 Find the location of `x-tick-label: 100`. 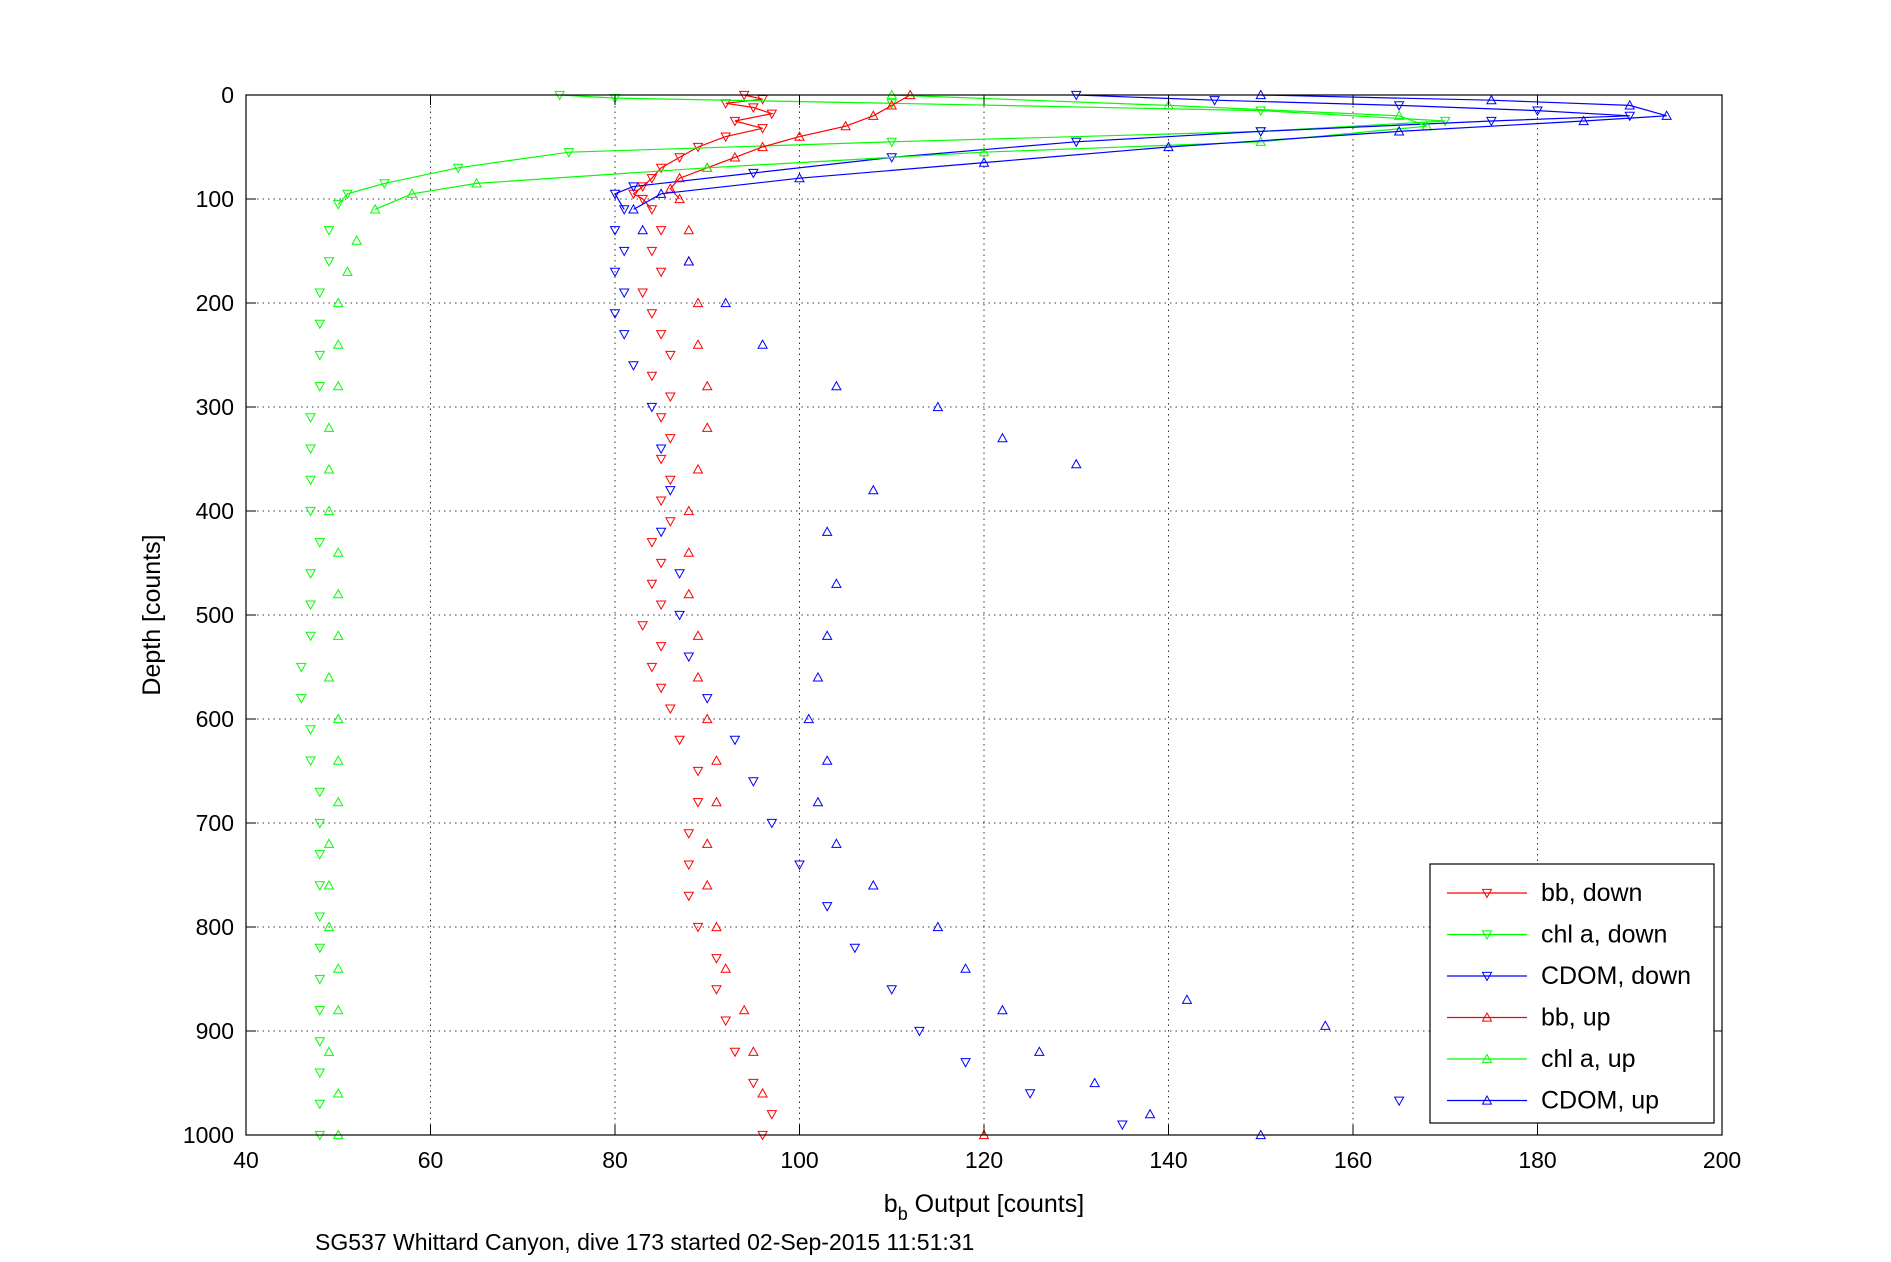

x-tick-label: 100 is located at coordinates (799, 1160).